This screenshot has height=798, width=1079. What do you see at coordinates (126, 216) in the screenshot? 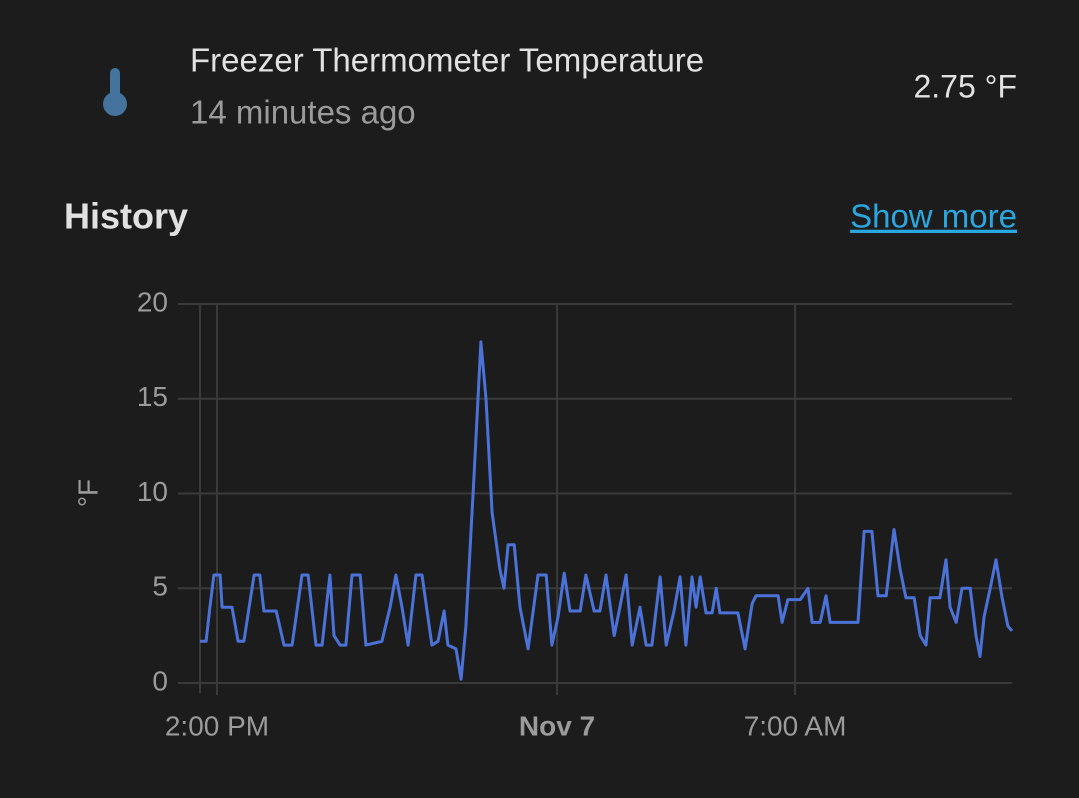
I see `history-heading: History` at bounding box center [126, 216].